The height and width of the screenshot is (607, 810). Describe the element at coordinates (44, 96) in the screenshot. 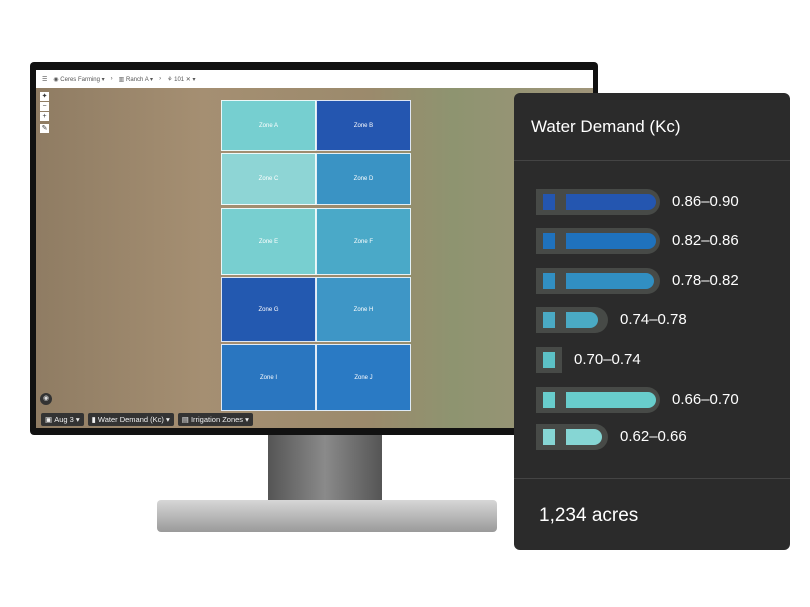

I see `compass-button: ✦` at that location.